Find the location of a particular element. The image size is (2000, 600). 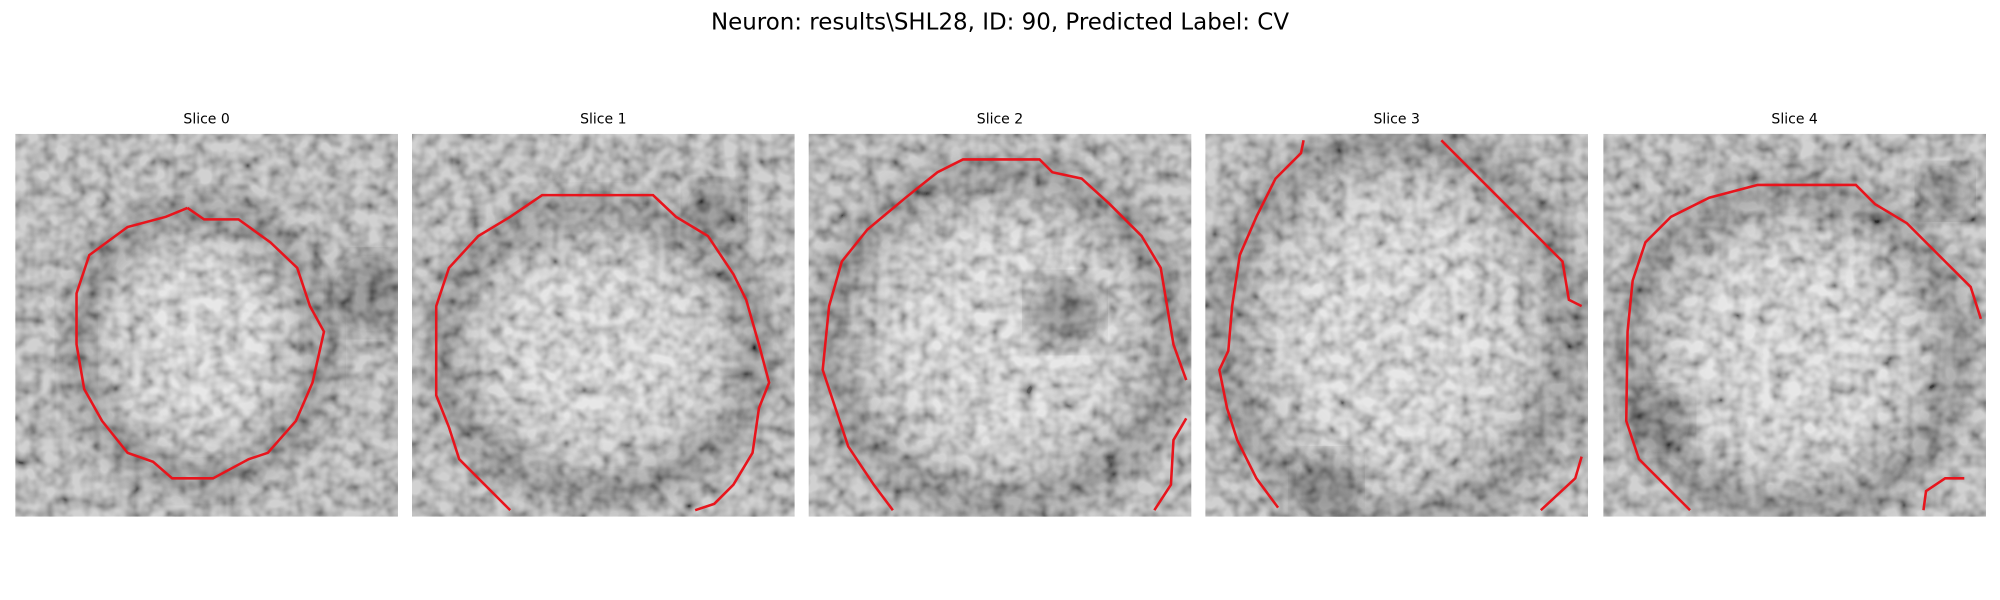

panel-title: Slice 3 is located at coordinates (1396, 120).